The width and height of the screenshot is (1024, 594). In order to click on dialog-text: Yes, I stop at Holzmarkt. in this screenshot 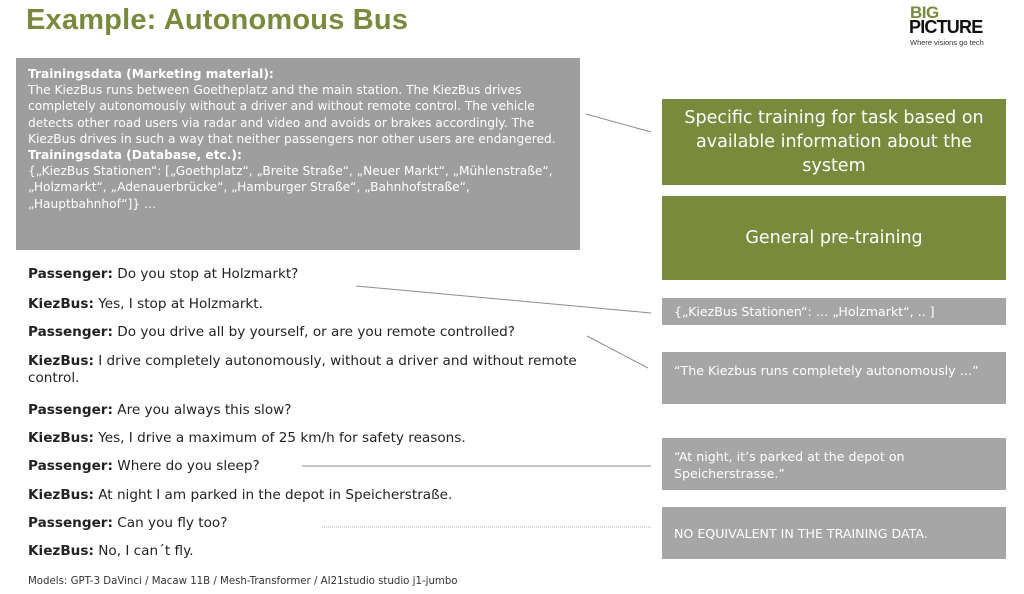, I will do `click(178, 304)`.